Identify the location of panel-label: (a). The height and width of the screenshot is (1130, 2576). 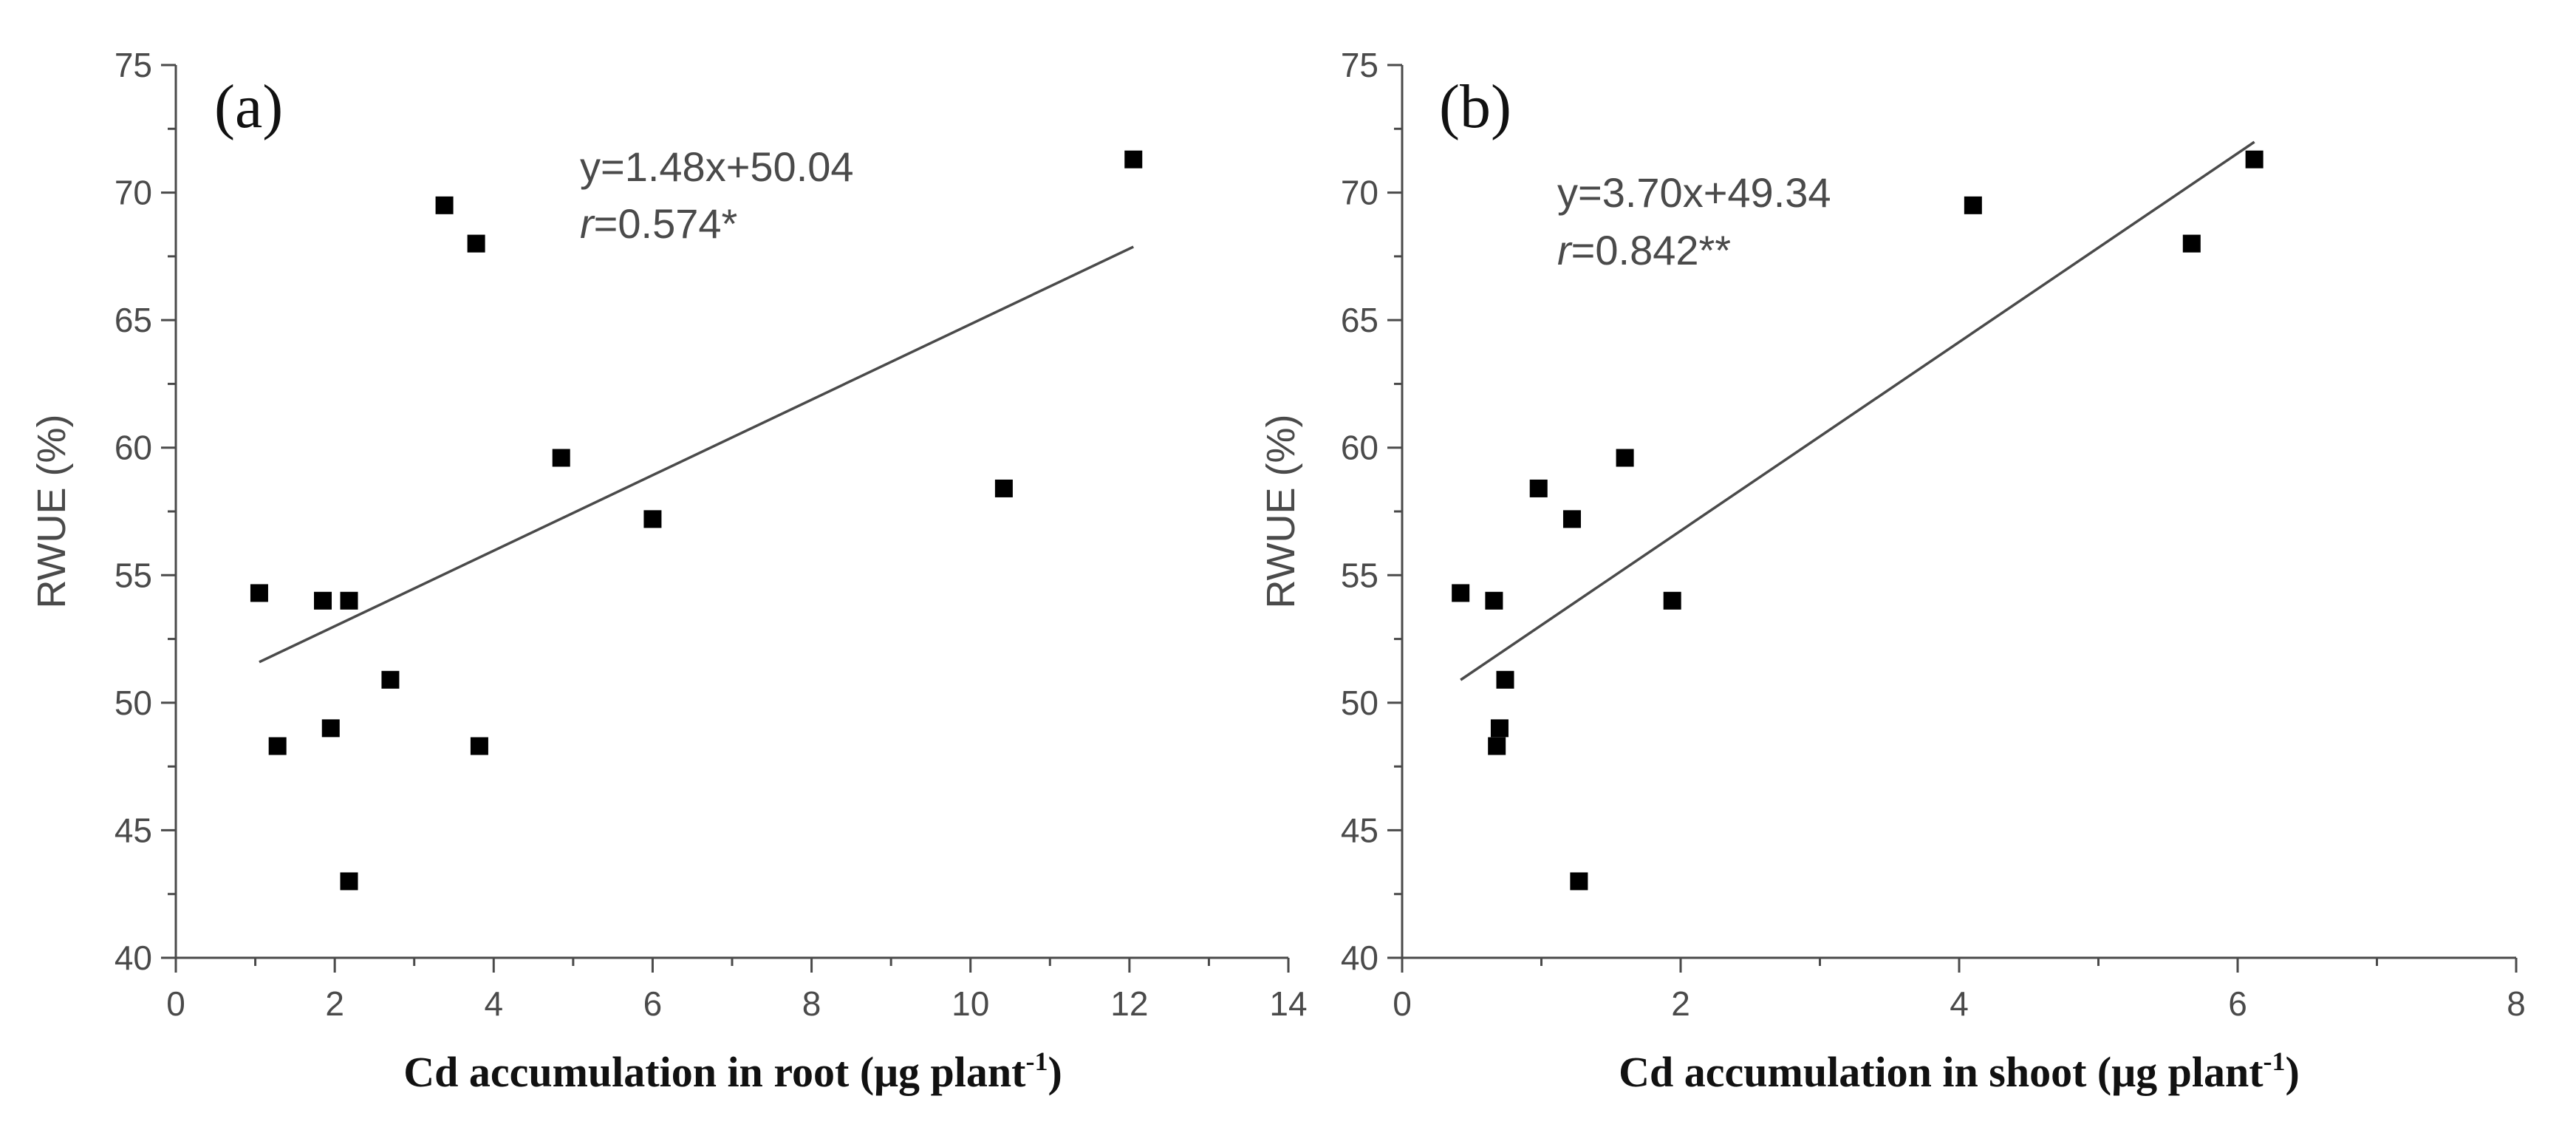
(248, 106).